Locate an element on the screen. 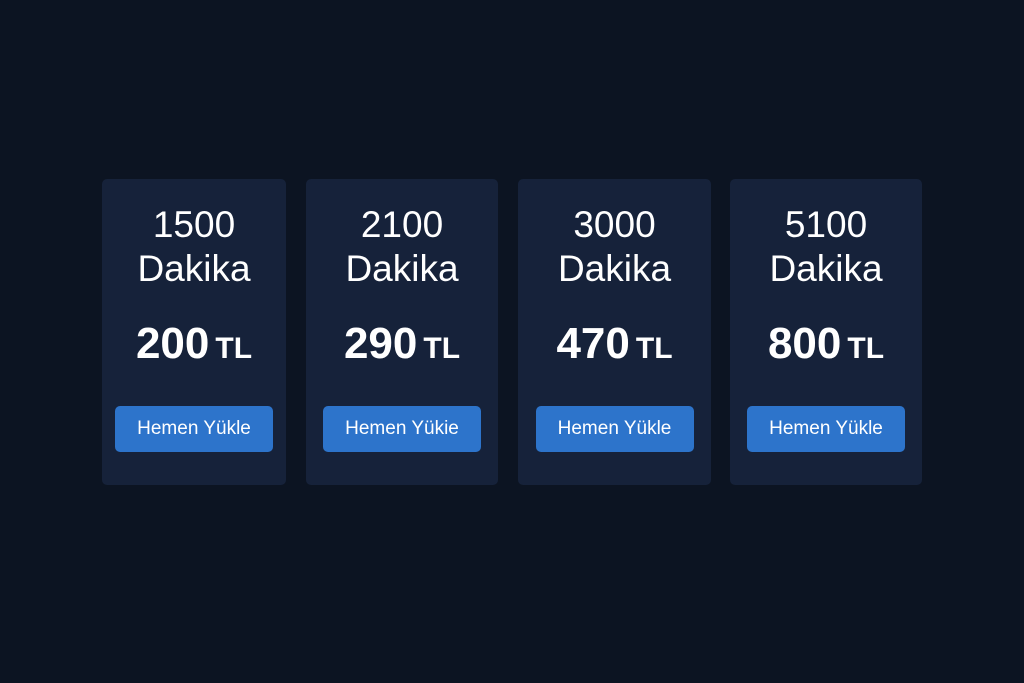 The height and width of the screenshot is (683, 1024). package-price: 200 TL is located at coordinates (194, 343).